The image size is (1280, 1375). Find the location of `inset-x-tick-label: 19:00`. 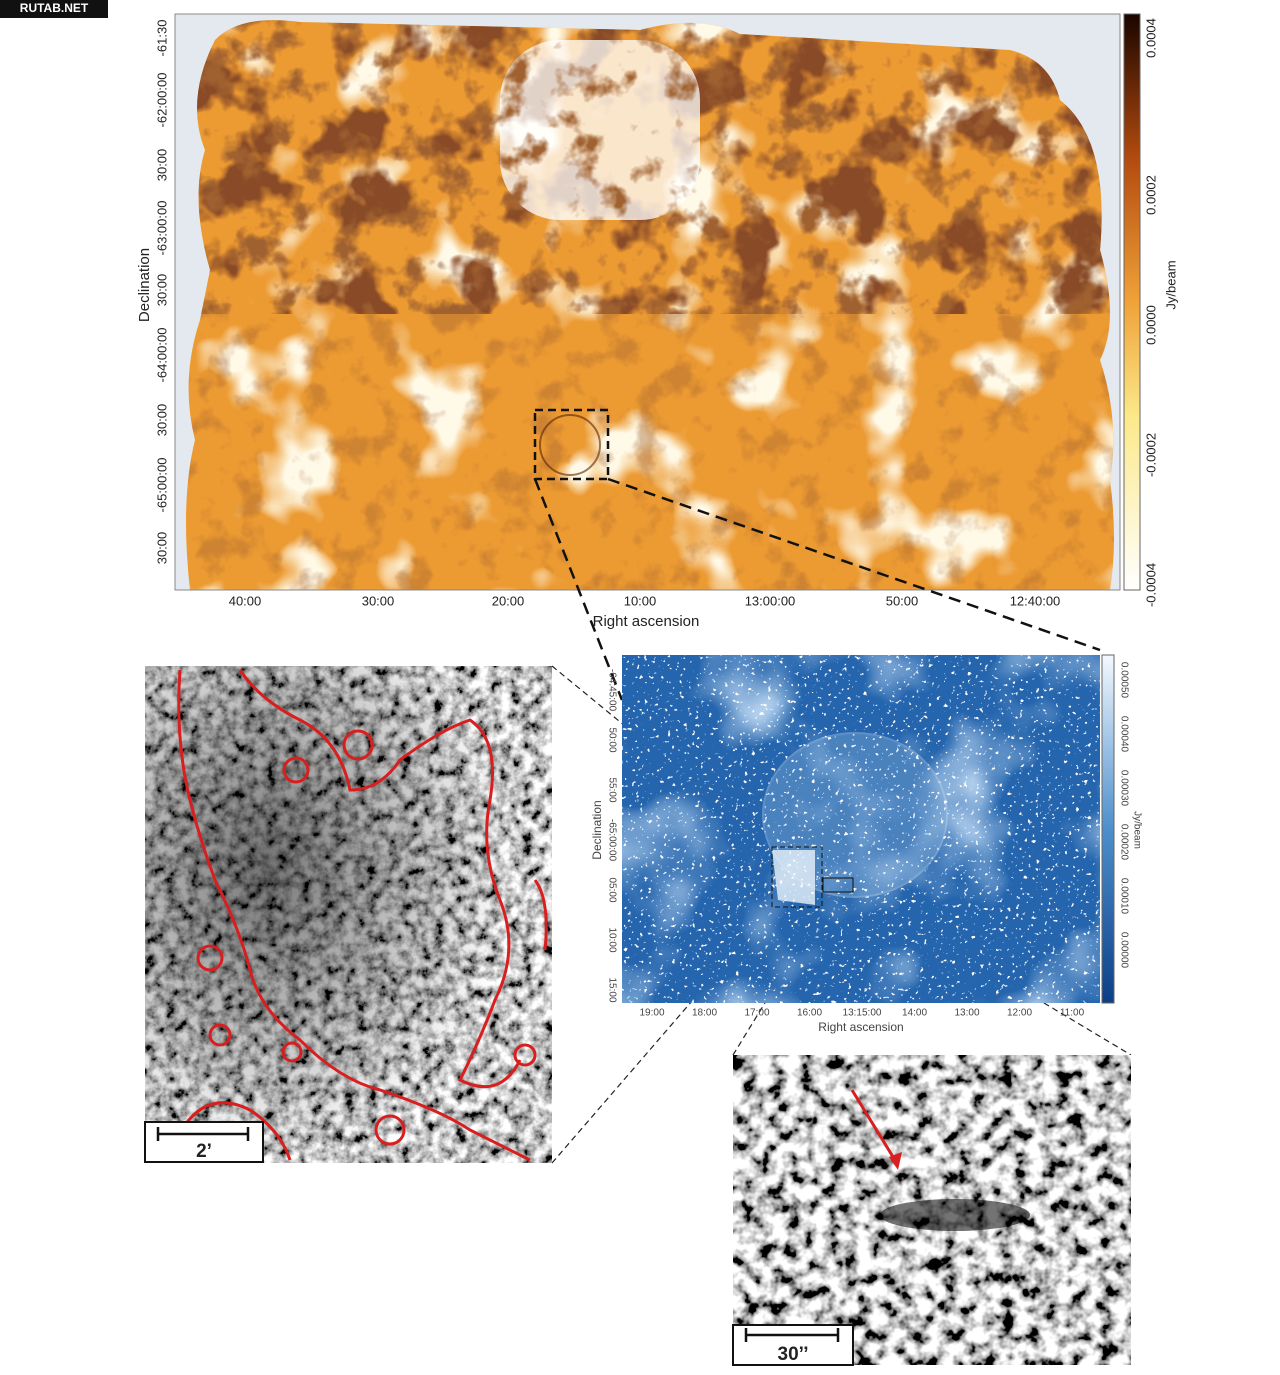

inset-x-tick-label: 19:00 is located at coordinates (651, 1013).